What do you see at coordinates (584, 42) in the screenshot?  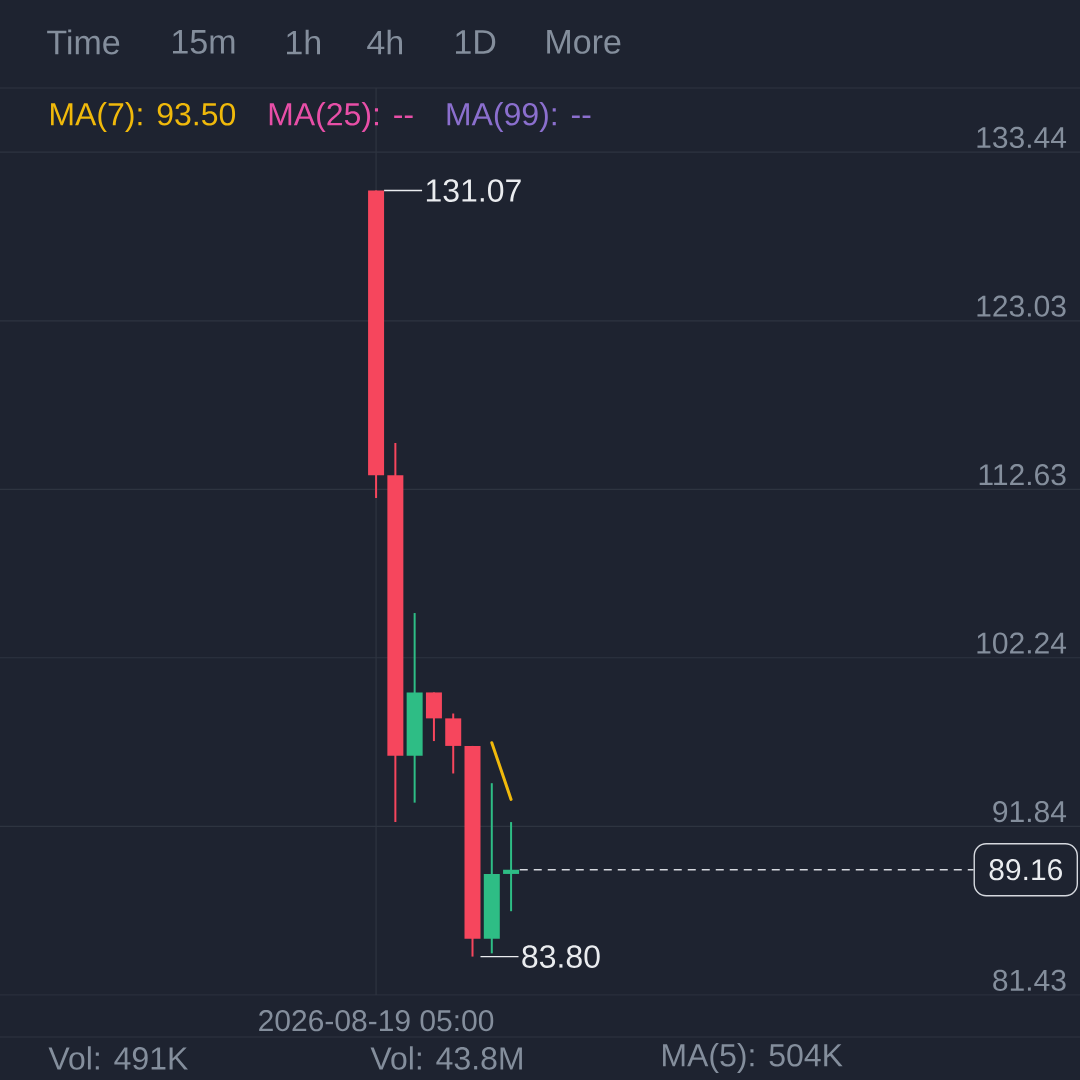 I see `text: More` at bounding box center [584, 42].